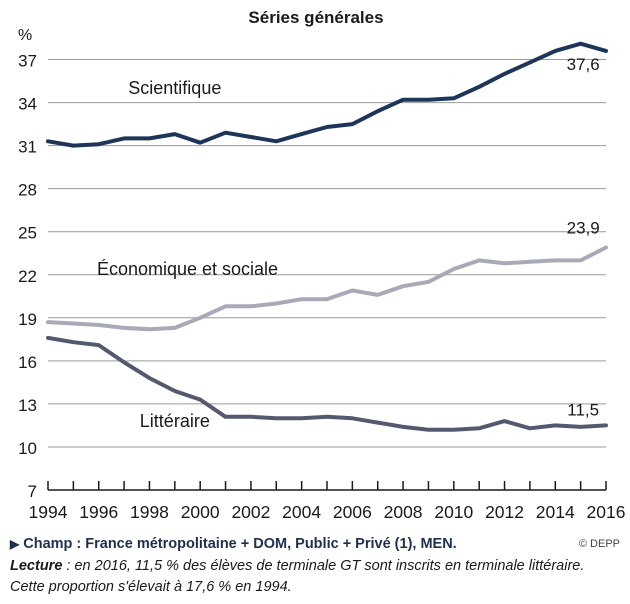 This screenshot has width=630, height=604. I want to click on y-tick-label: 34, so click(27, 104).